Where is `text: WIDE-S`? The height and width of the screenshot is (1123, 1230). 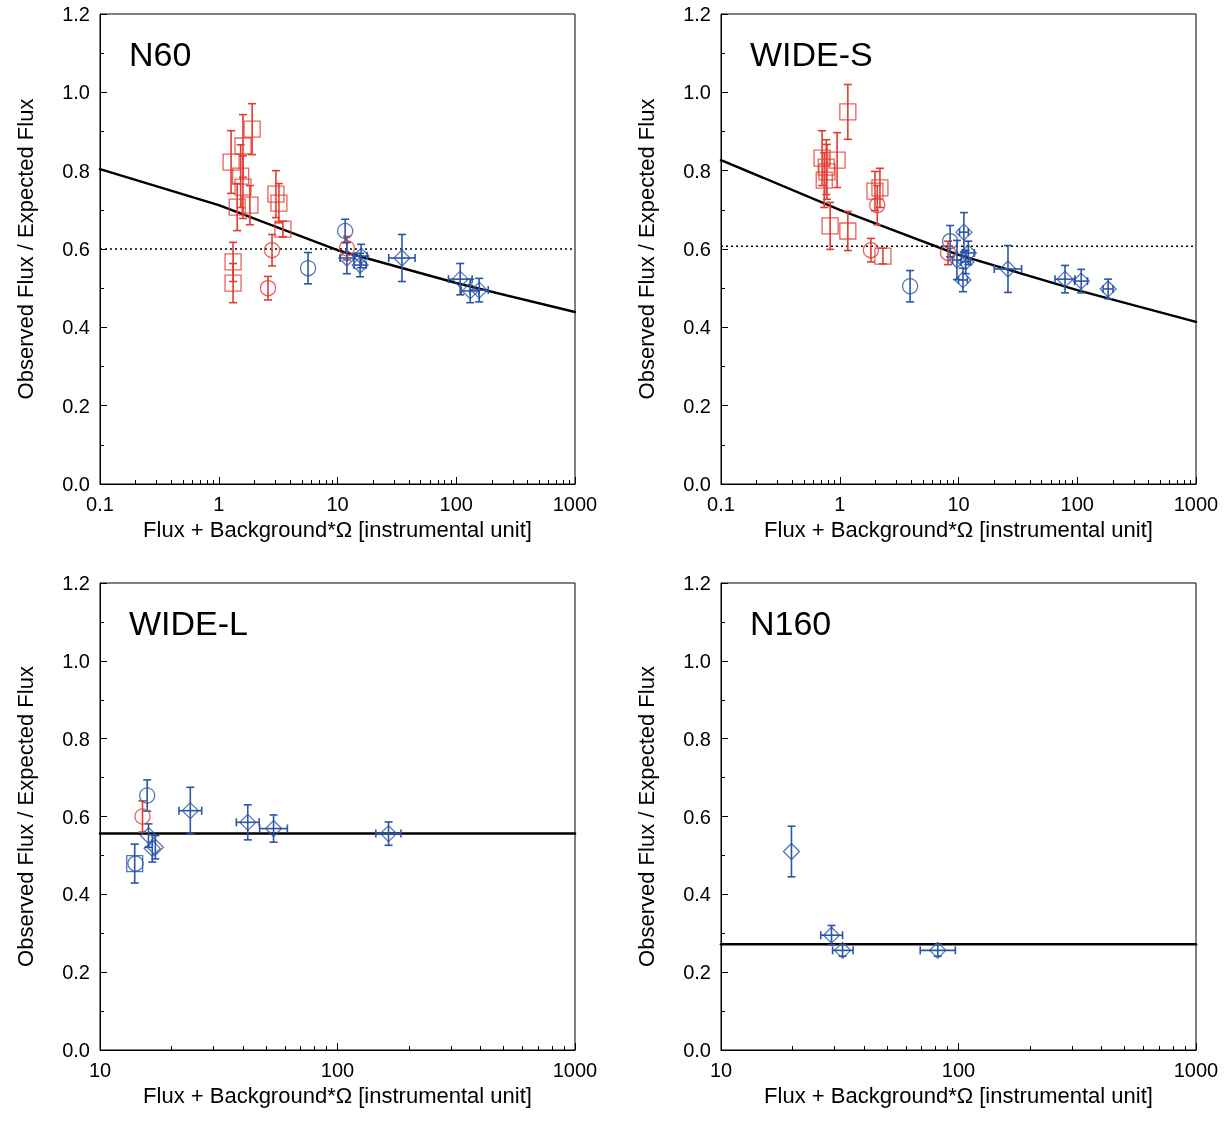 text: WIDE-S is located at coordinates (811, 54).